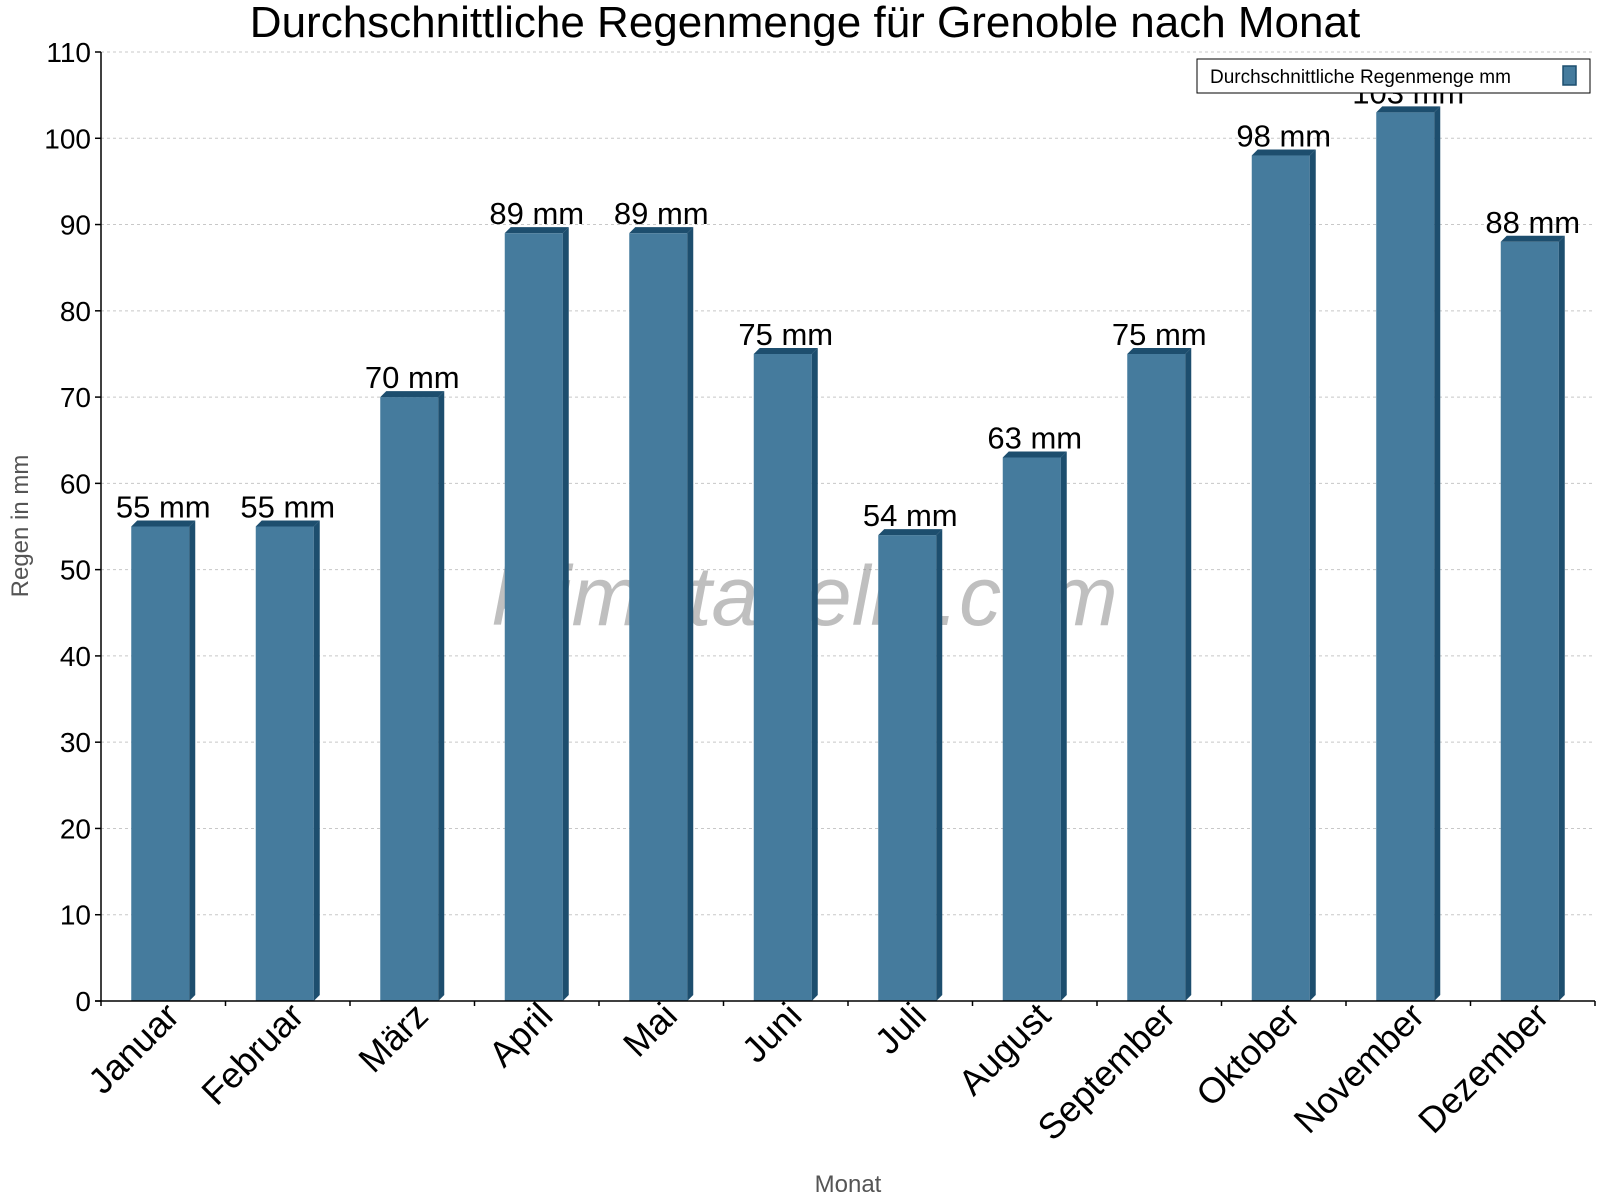 The image size is (1600, 1200). I want to click on x-tick-label: Januar, so click(133, 1048).